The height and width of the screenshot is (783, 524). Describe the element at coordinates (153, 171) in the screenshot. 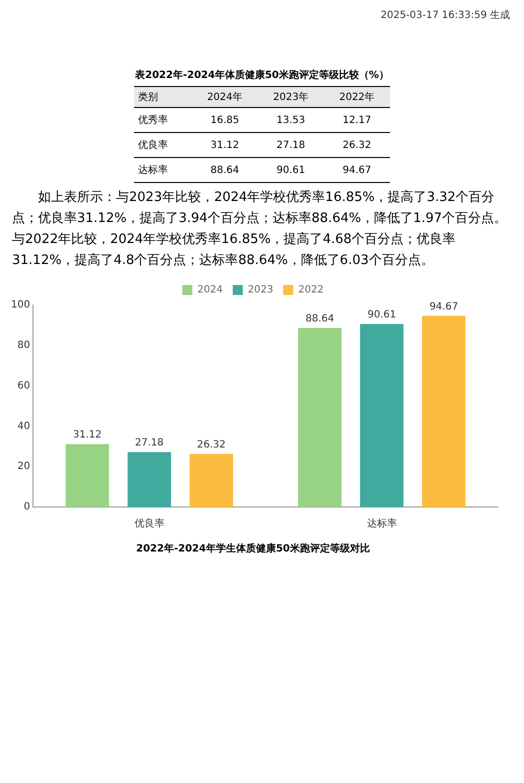

I see `y-tick-label: 达标率` at that location.